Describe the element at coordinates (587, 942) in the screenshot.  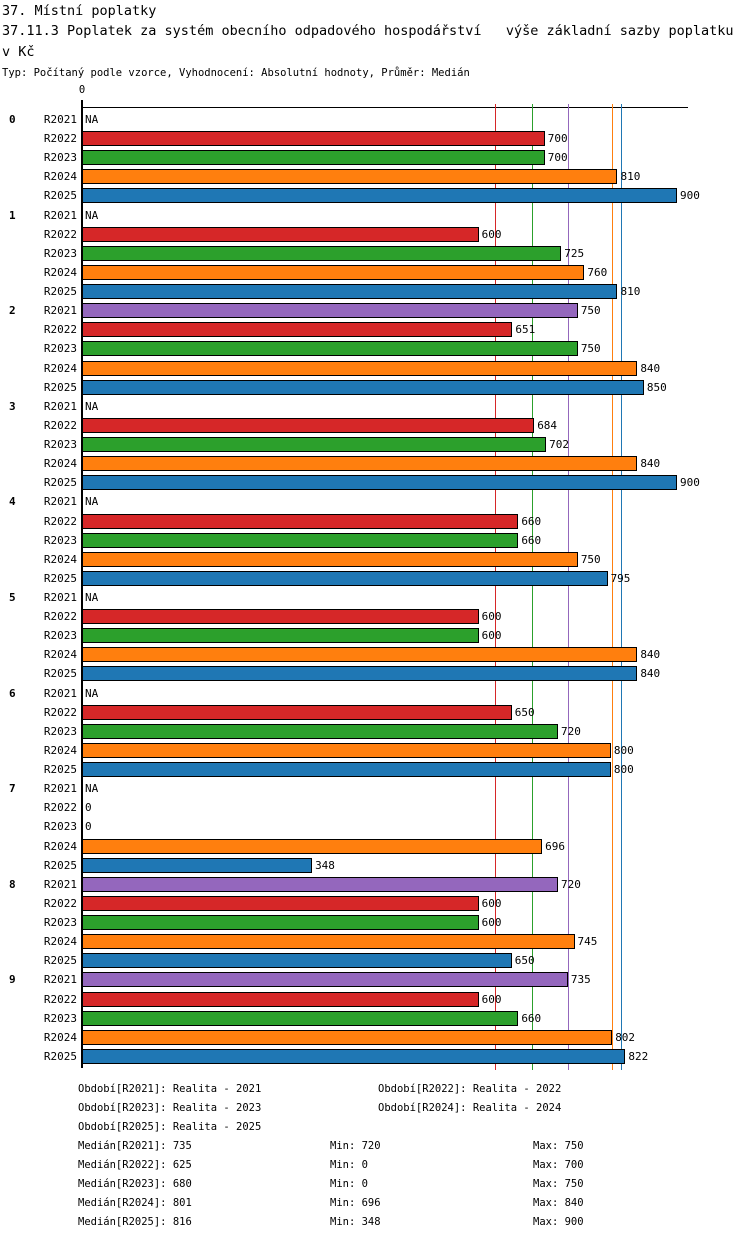
I see `bar-value-label: 745` at that location.